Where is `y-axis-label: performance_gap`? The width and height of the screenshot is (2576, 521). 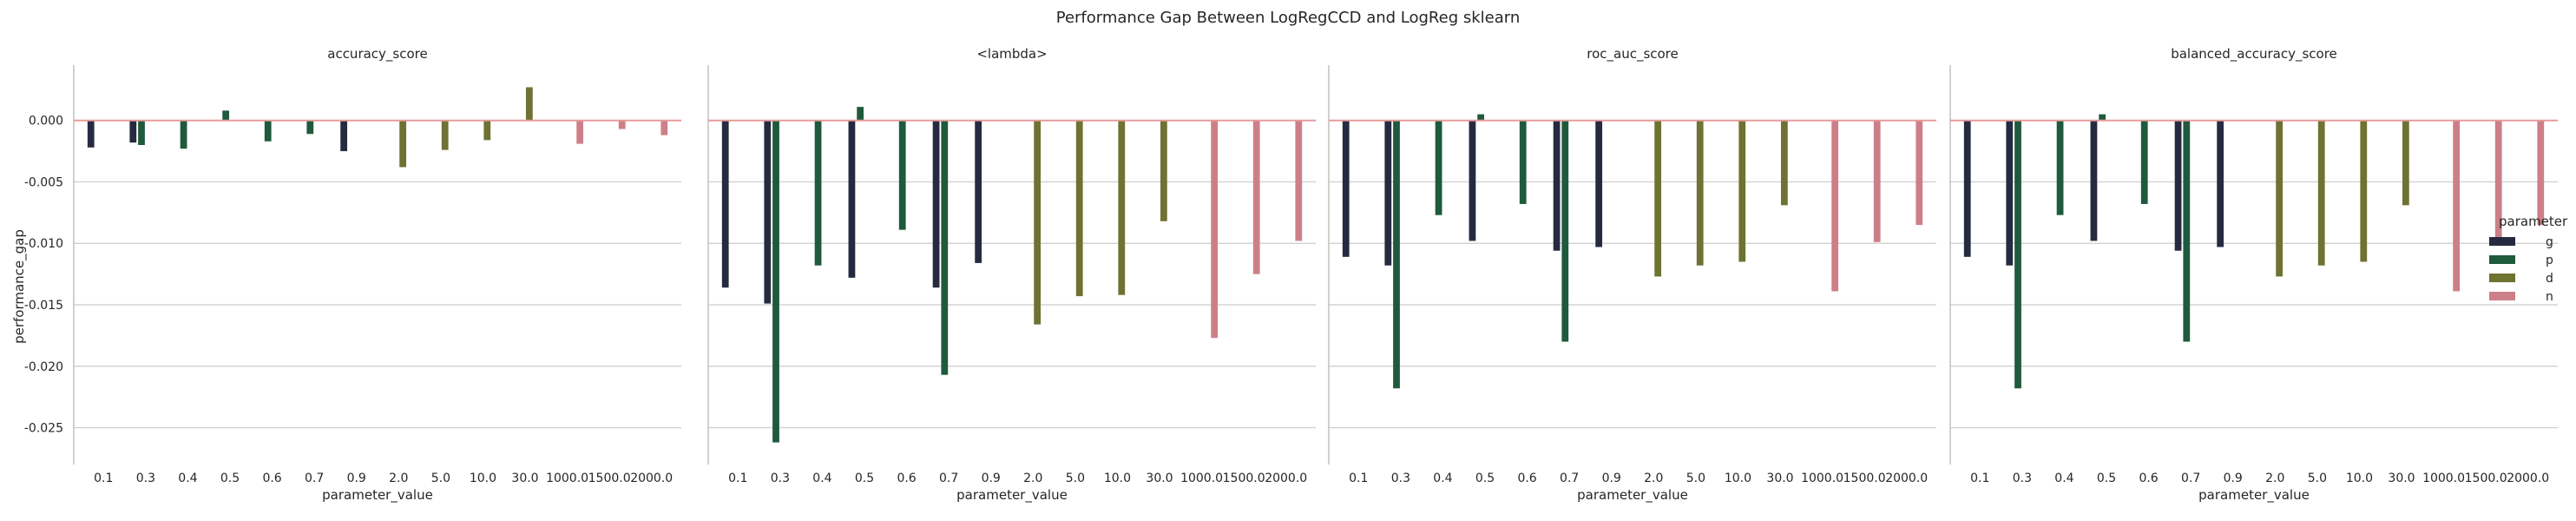 y-axis-label: performance_gap is located at coordinates (20, 286).